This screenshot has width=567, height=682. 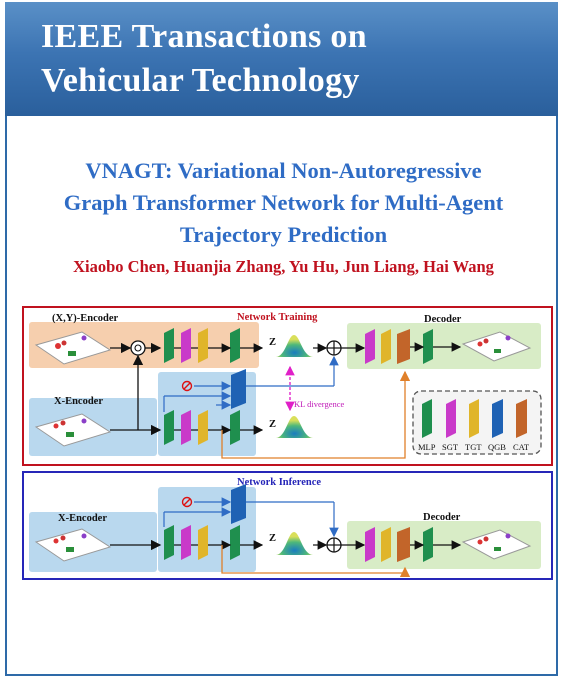 I want to click on network-inference-heading: Network Inference, so click(x=279, y=482).